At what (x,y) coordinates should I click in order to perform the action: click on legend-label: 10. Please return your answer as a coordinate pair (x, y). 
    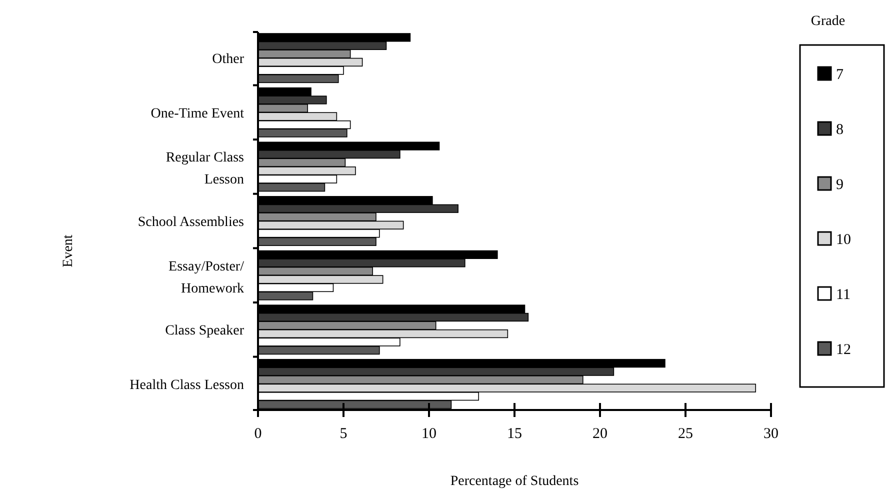
    Looking at the image, I should click on (843, 240).